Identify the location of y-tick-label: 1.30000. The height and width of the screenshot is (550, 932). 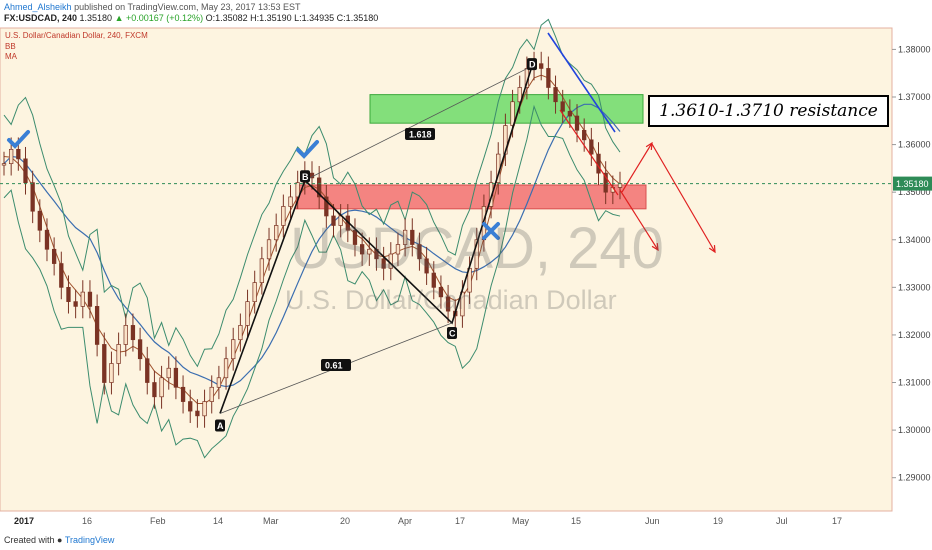
(914, 430).